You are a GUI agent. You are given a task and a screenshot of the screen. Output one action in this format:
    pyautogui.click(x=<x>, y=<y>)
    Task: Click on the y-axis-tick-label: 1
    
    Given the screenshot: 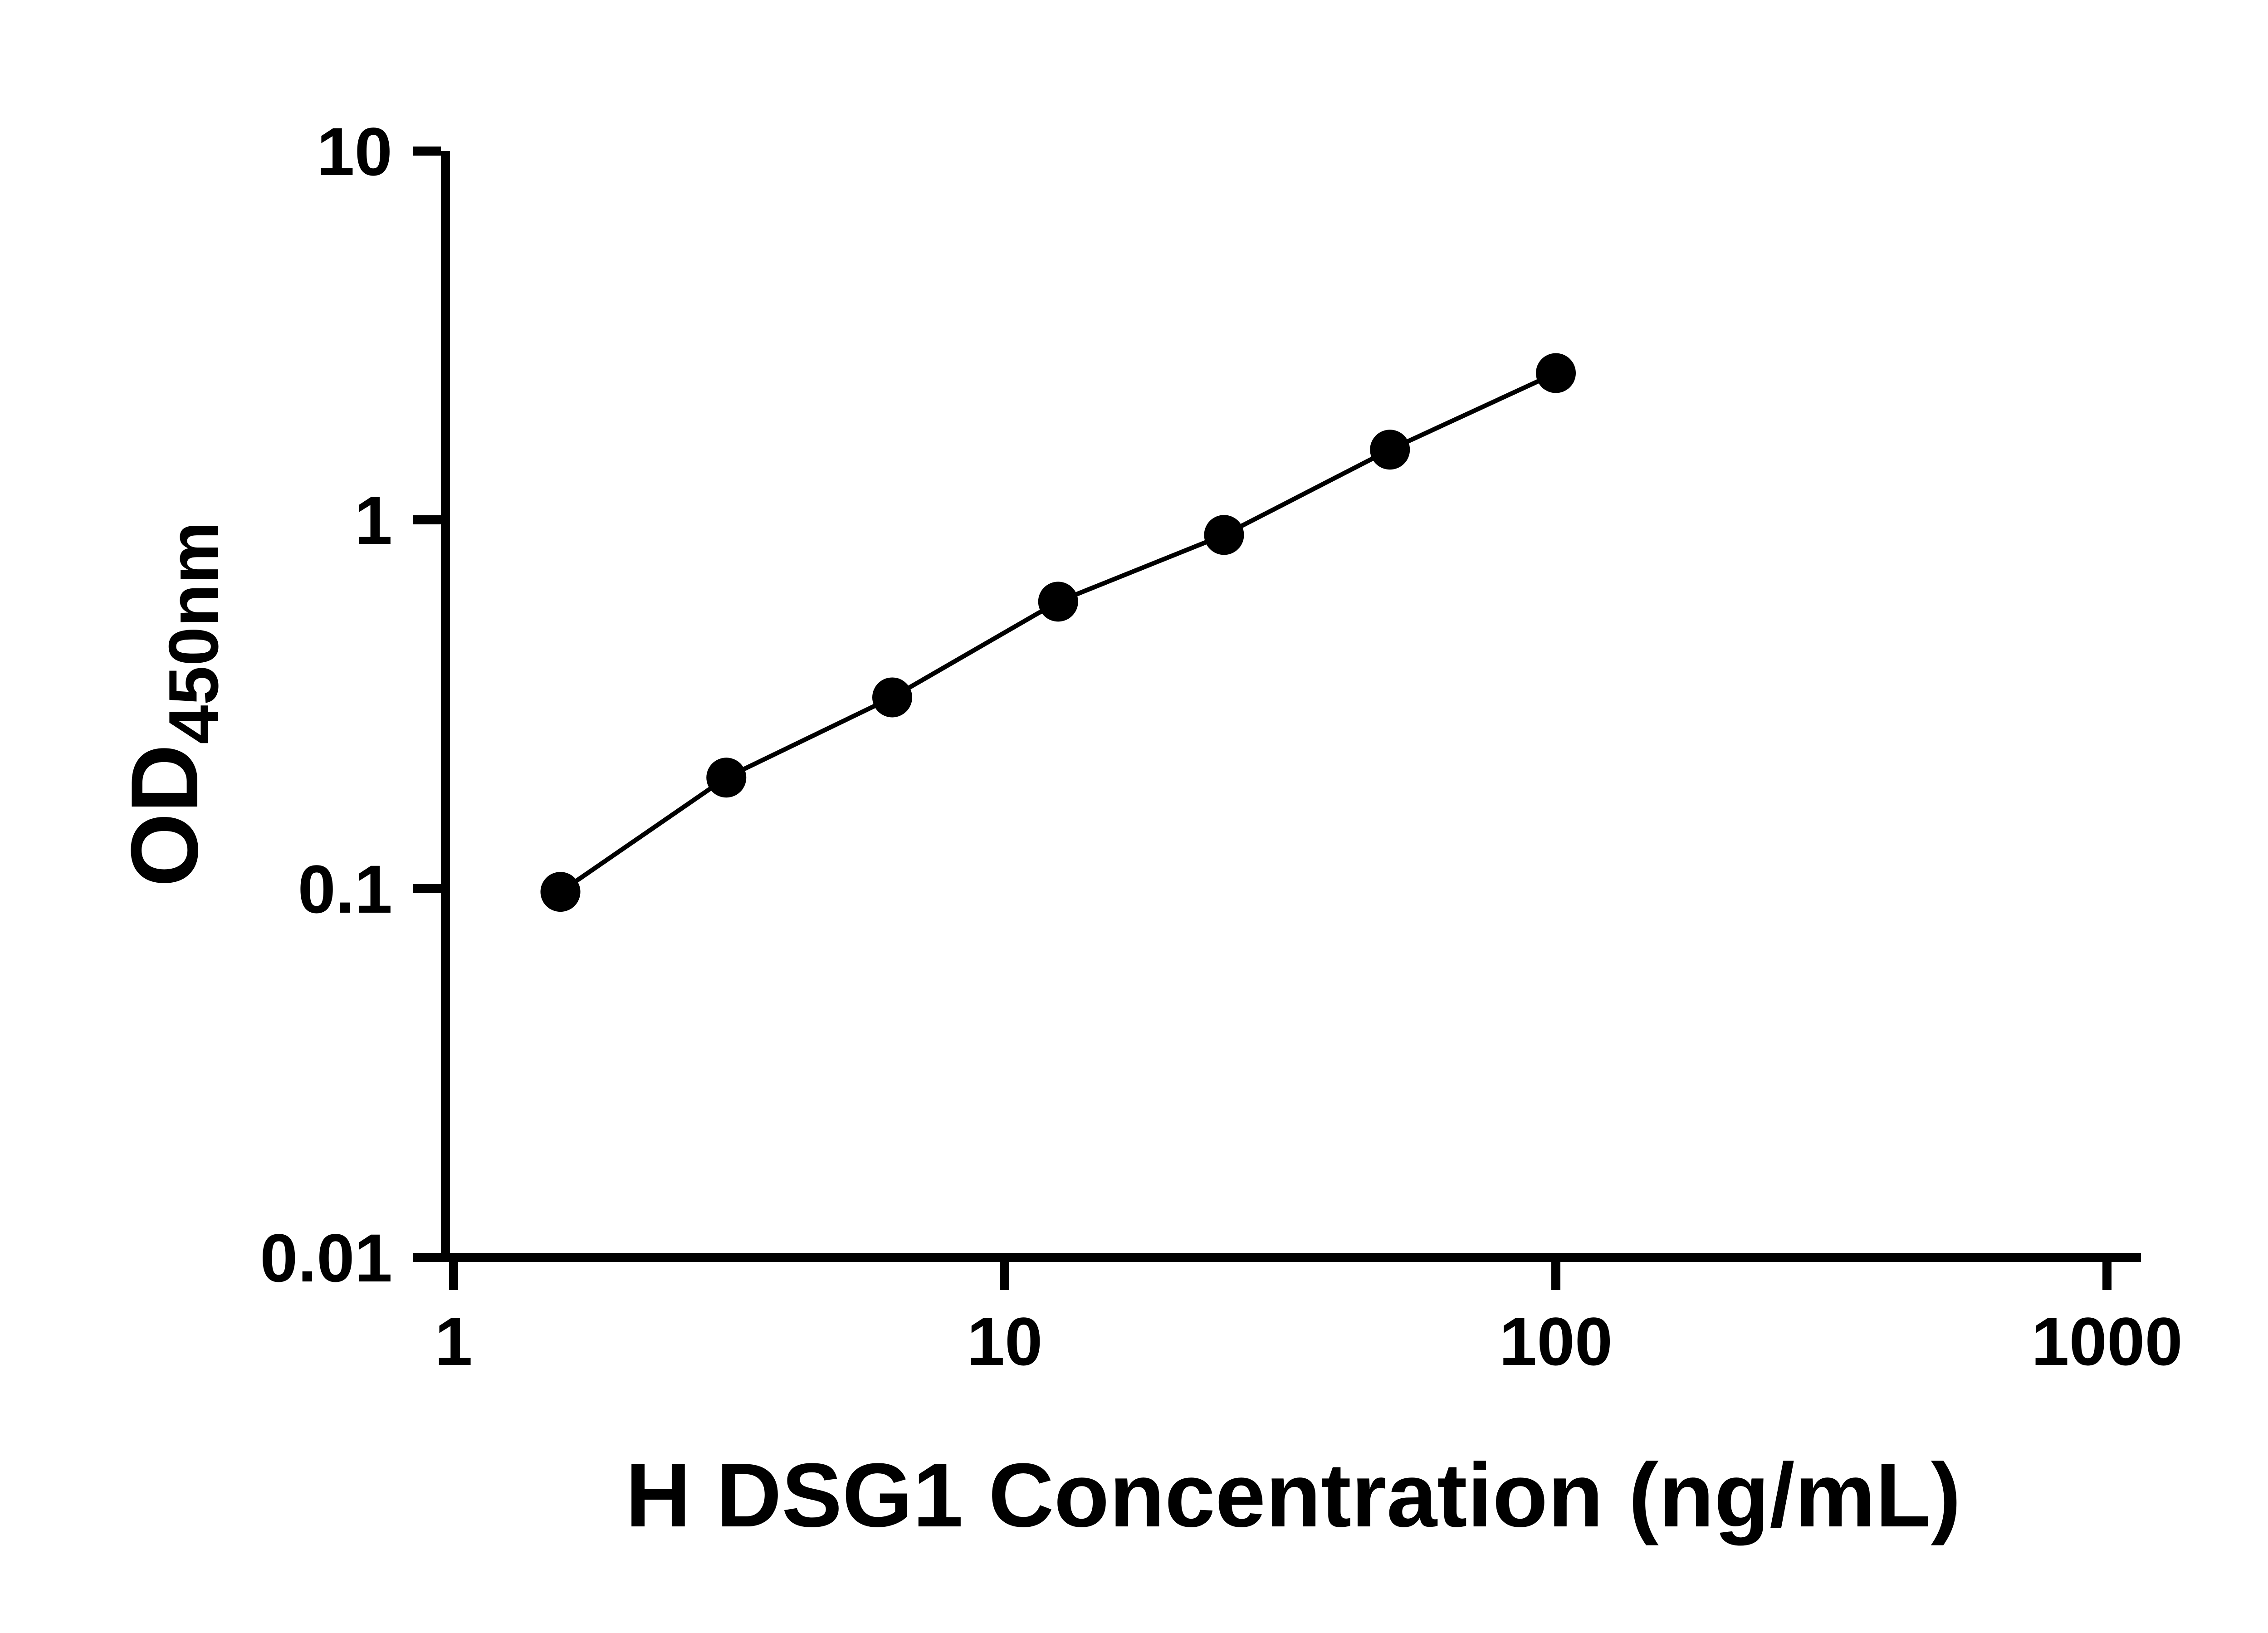 What is the action you would take?
    pyautogui.click(x=374, y=520)
    